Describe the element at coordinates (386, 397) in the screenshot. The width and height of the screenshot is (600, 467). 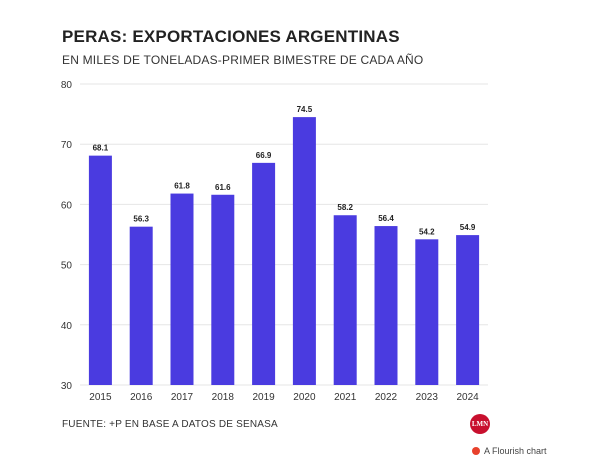
I see `x-tick-label: 2022` at that location.